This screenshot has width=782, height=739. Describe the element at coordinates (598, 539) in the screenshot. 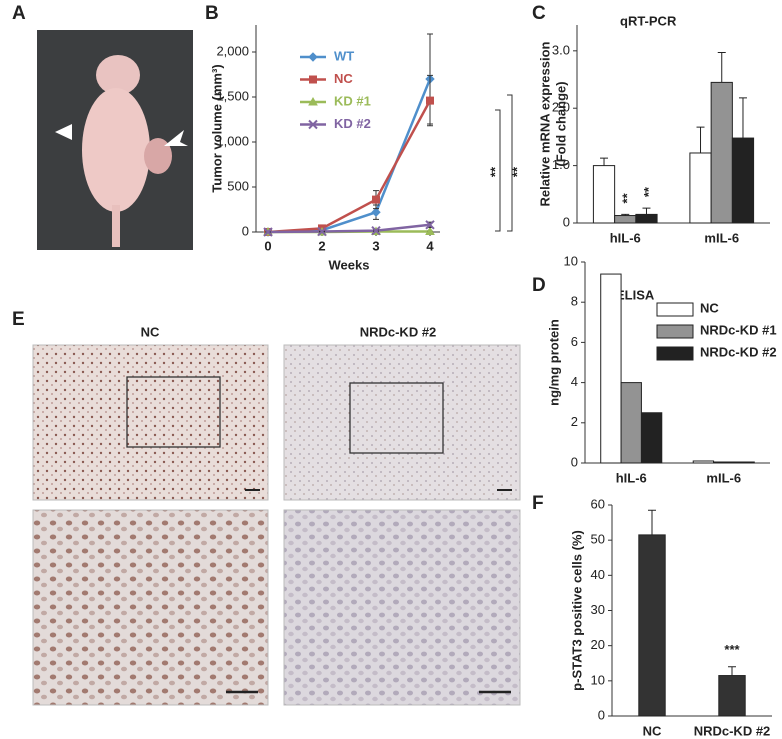

I see `y-tick-label: 50` at that location.